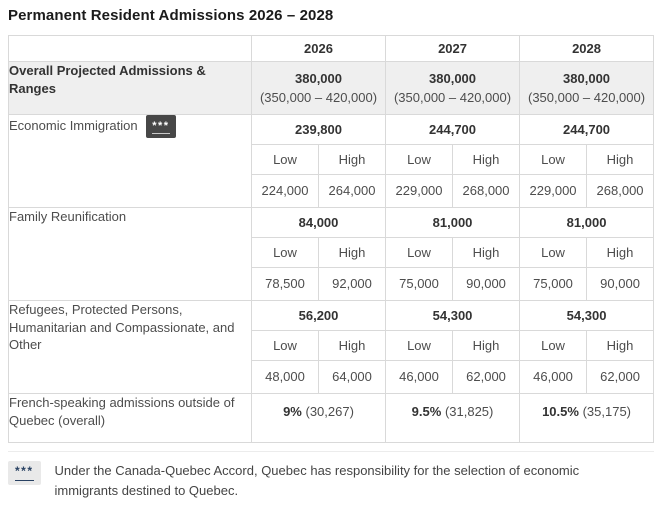  I want to click on year-header-2027: 2027, so click(453, 48).